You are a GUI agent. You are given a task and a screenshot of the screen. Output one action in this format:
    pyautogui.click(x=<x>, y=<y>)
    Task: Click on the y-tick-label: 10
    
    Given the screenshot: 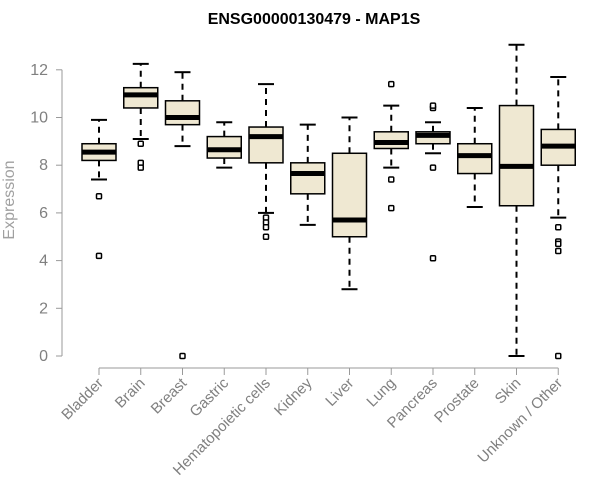 What is the action you would take?
    pyautogui.click(x=39, y=118)
    